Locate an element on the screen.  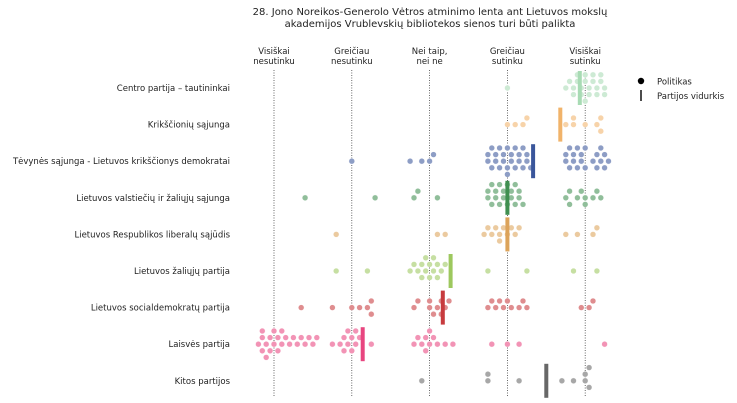
party-label-lietuvos-respublikos-liberalu-sajudis: Lietuvos Respublikos liberalų sąjūdis is located at coordinates (152, 235).